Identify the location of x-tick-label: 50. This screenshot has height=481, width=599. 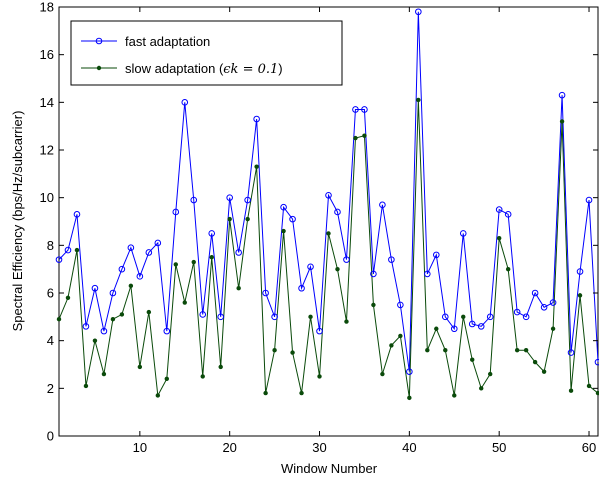
(499, 447).